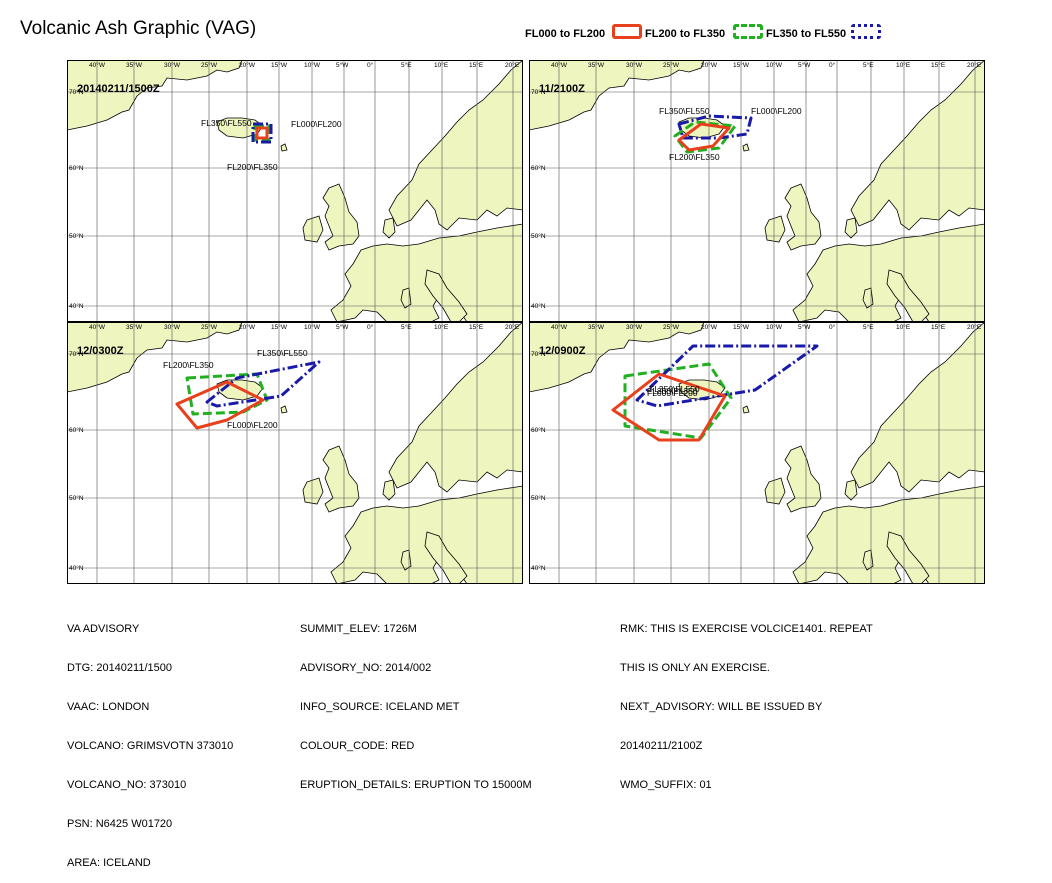  What do you see at coordinates (109, 863) in the screenshot?
I see `info-line: AREA: ICELAND` at bounding box center [109, 863].